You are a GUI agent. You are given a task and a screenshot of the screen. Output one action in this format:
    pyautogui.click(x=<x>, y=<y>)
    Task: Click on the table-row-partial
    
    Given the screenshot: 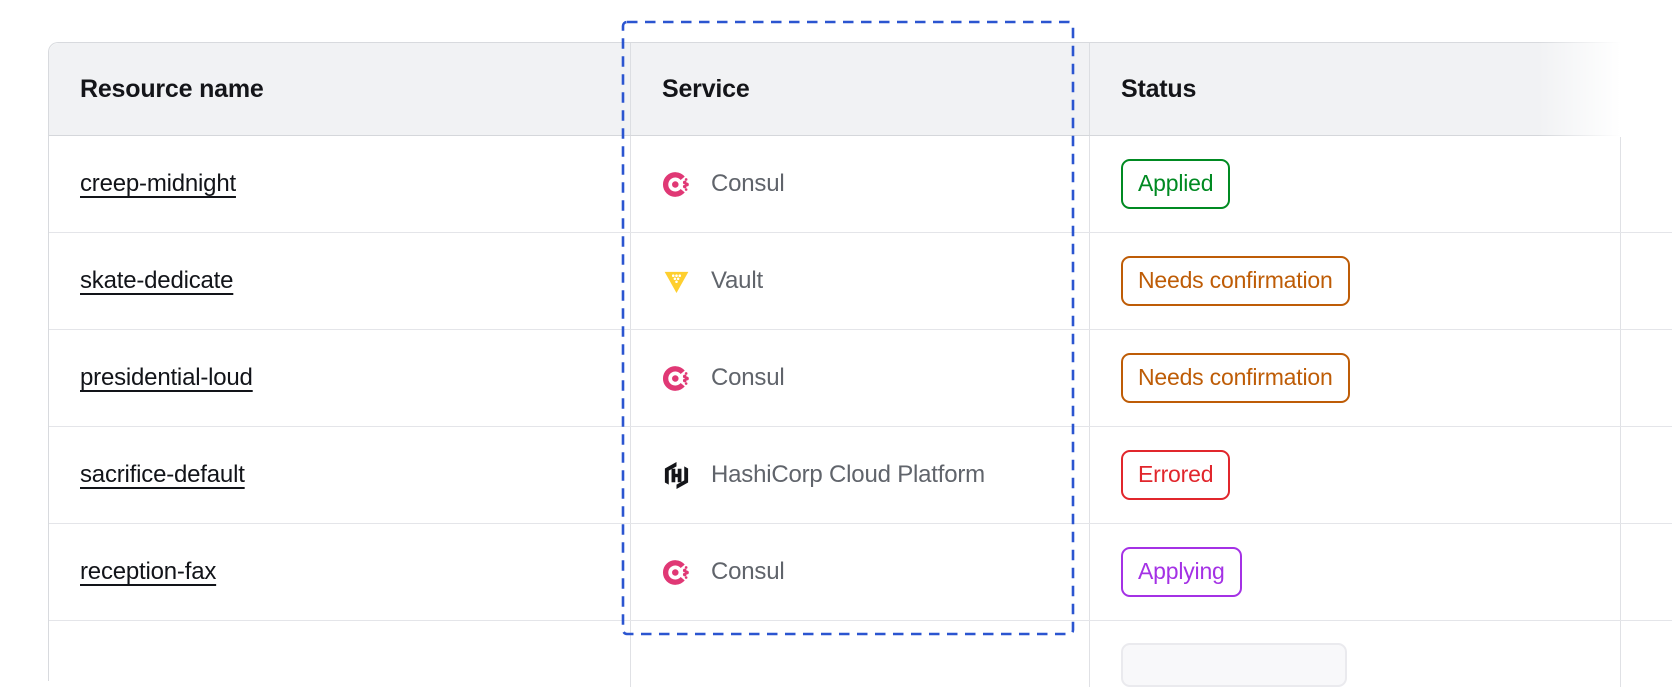 What is the action you would take?
    pyautogui.click(x=860, y=654)
    